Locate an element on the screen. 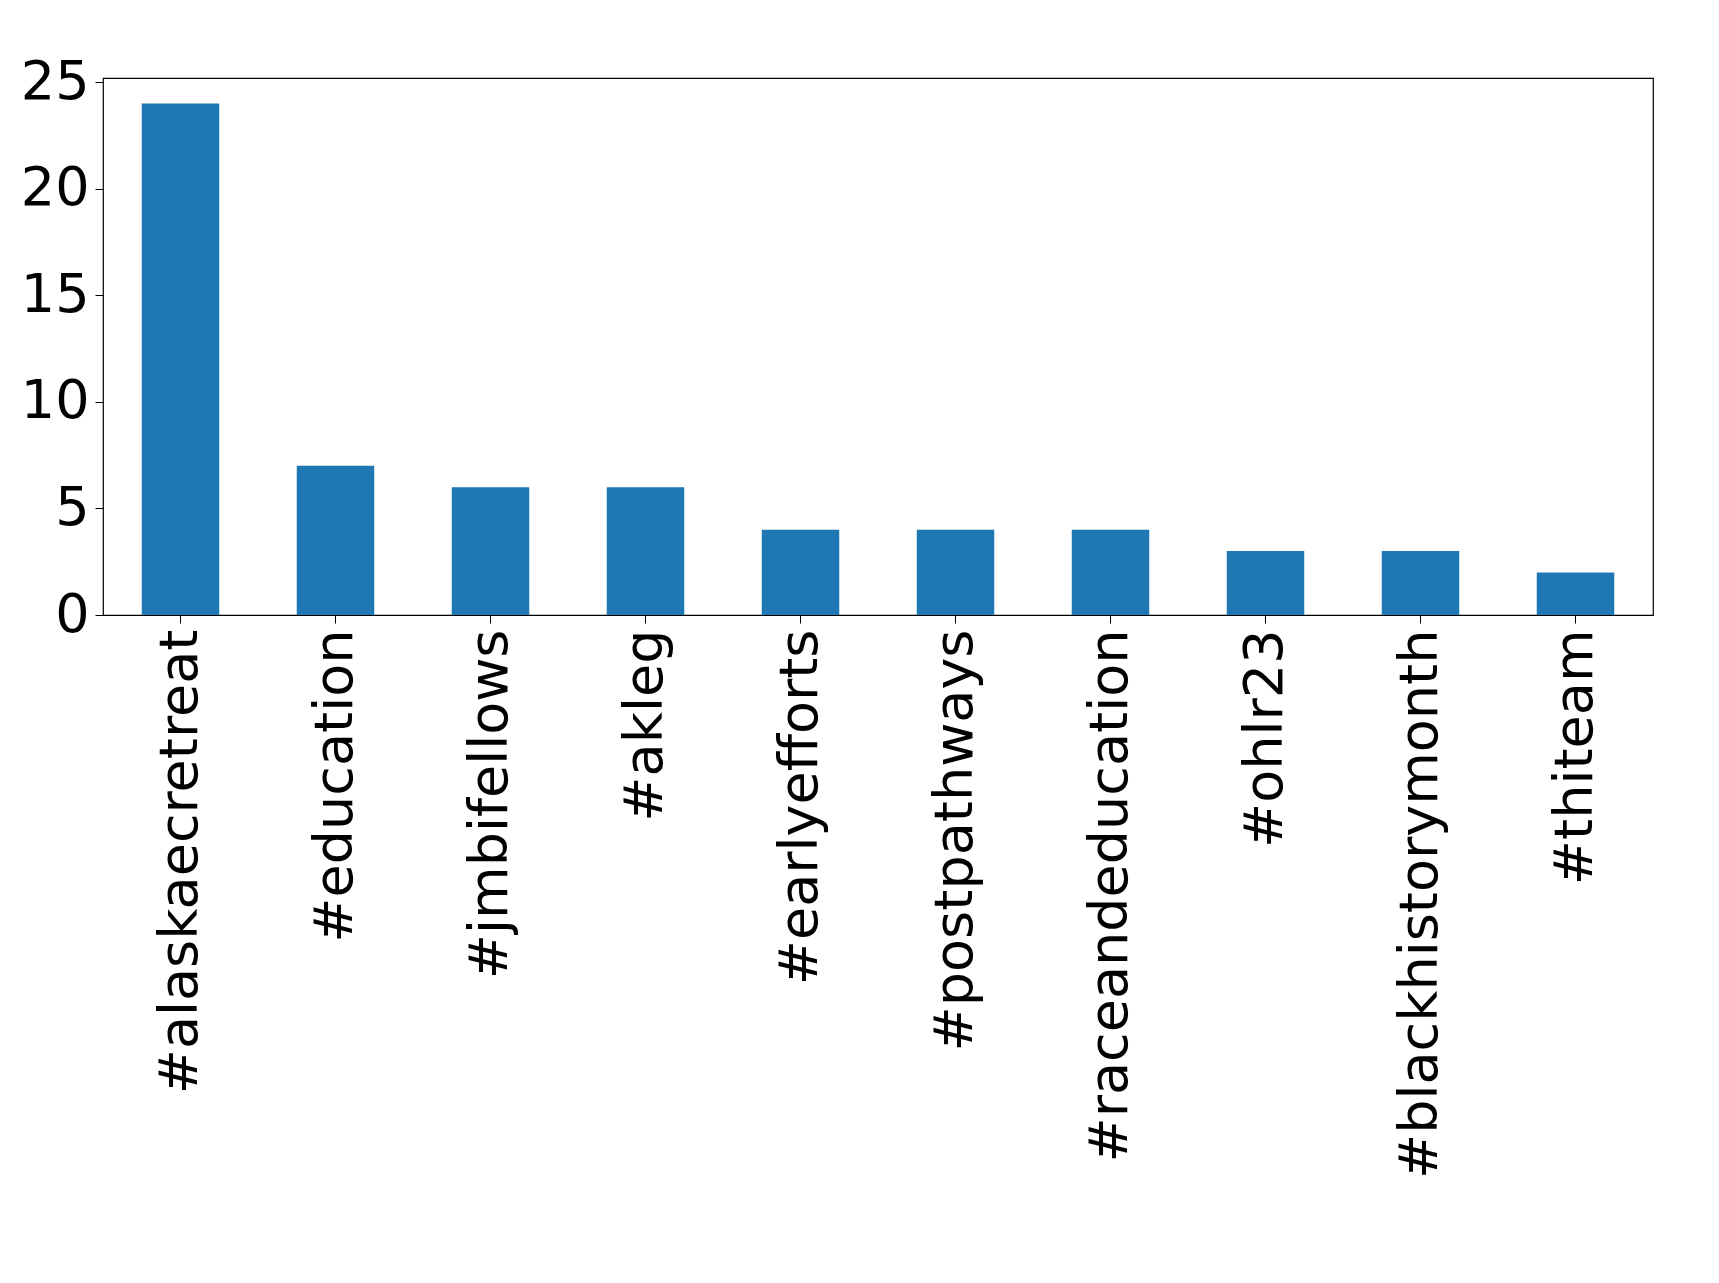 The height and width of the screenshot is (1283, 1719). x-tick-label: #thiteam is located at coordinates (1573, 757).